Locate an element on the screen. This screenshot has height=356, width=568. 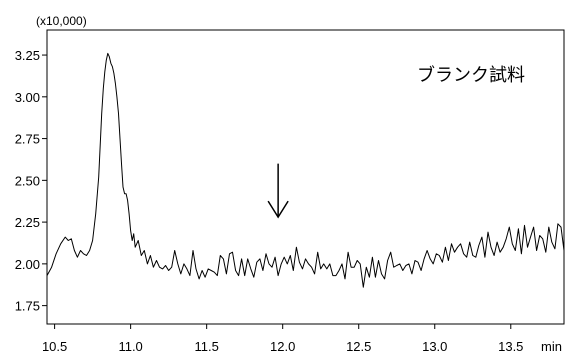
y-tick-label: 2.00 is located at coordinates (27, 264).